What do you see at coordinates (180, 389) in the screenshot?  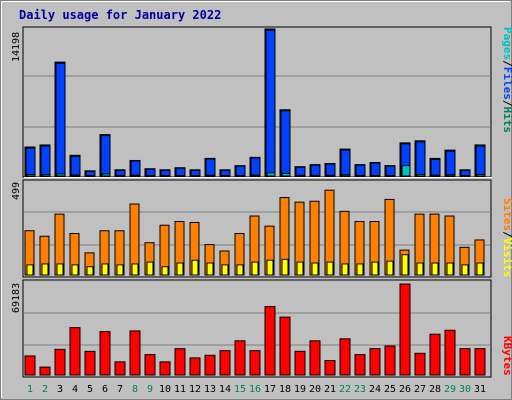 I see `day-label-11: 11` at bounding box center [180, 389].